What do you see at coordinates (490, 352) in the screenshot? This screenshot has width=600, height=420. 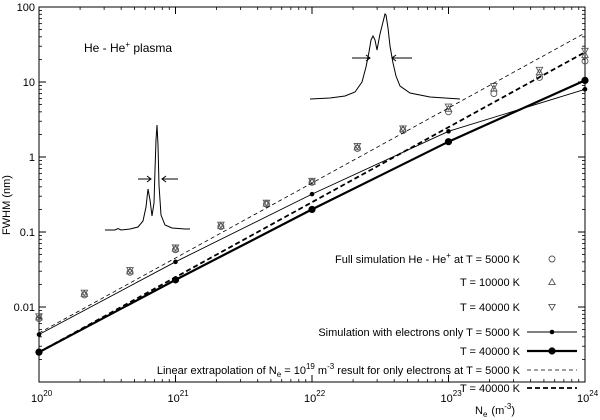 I see `legend-label-4: T = 40000 K` at bounding box center [490, 352].